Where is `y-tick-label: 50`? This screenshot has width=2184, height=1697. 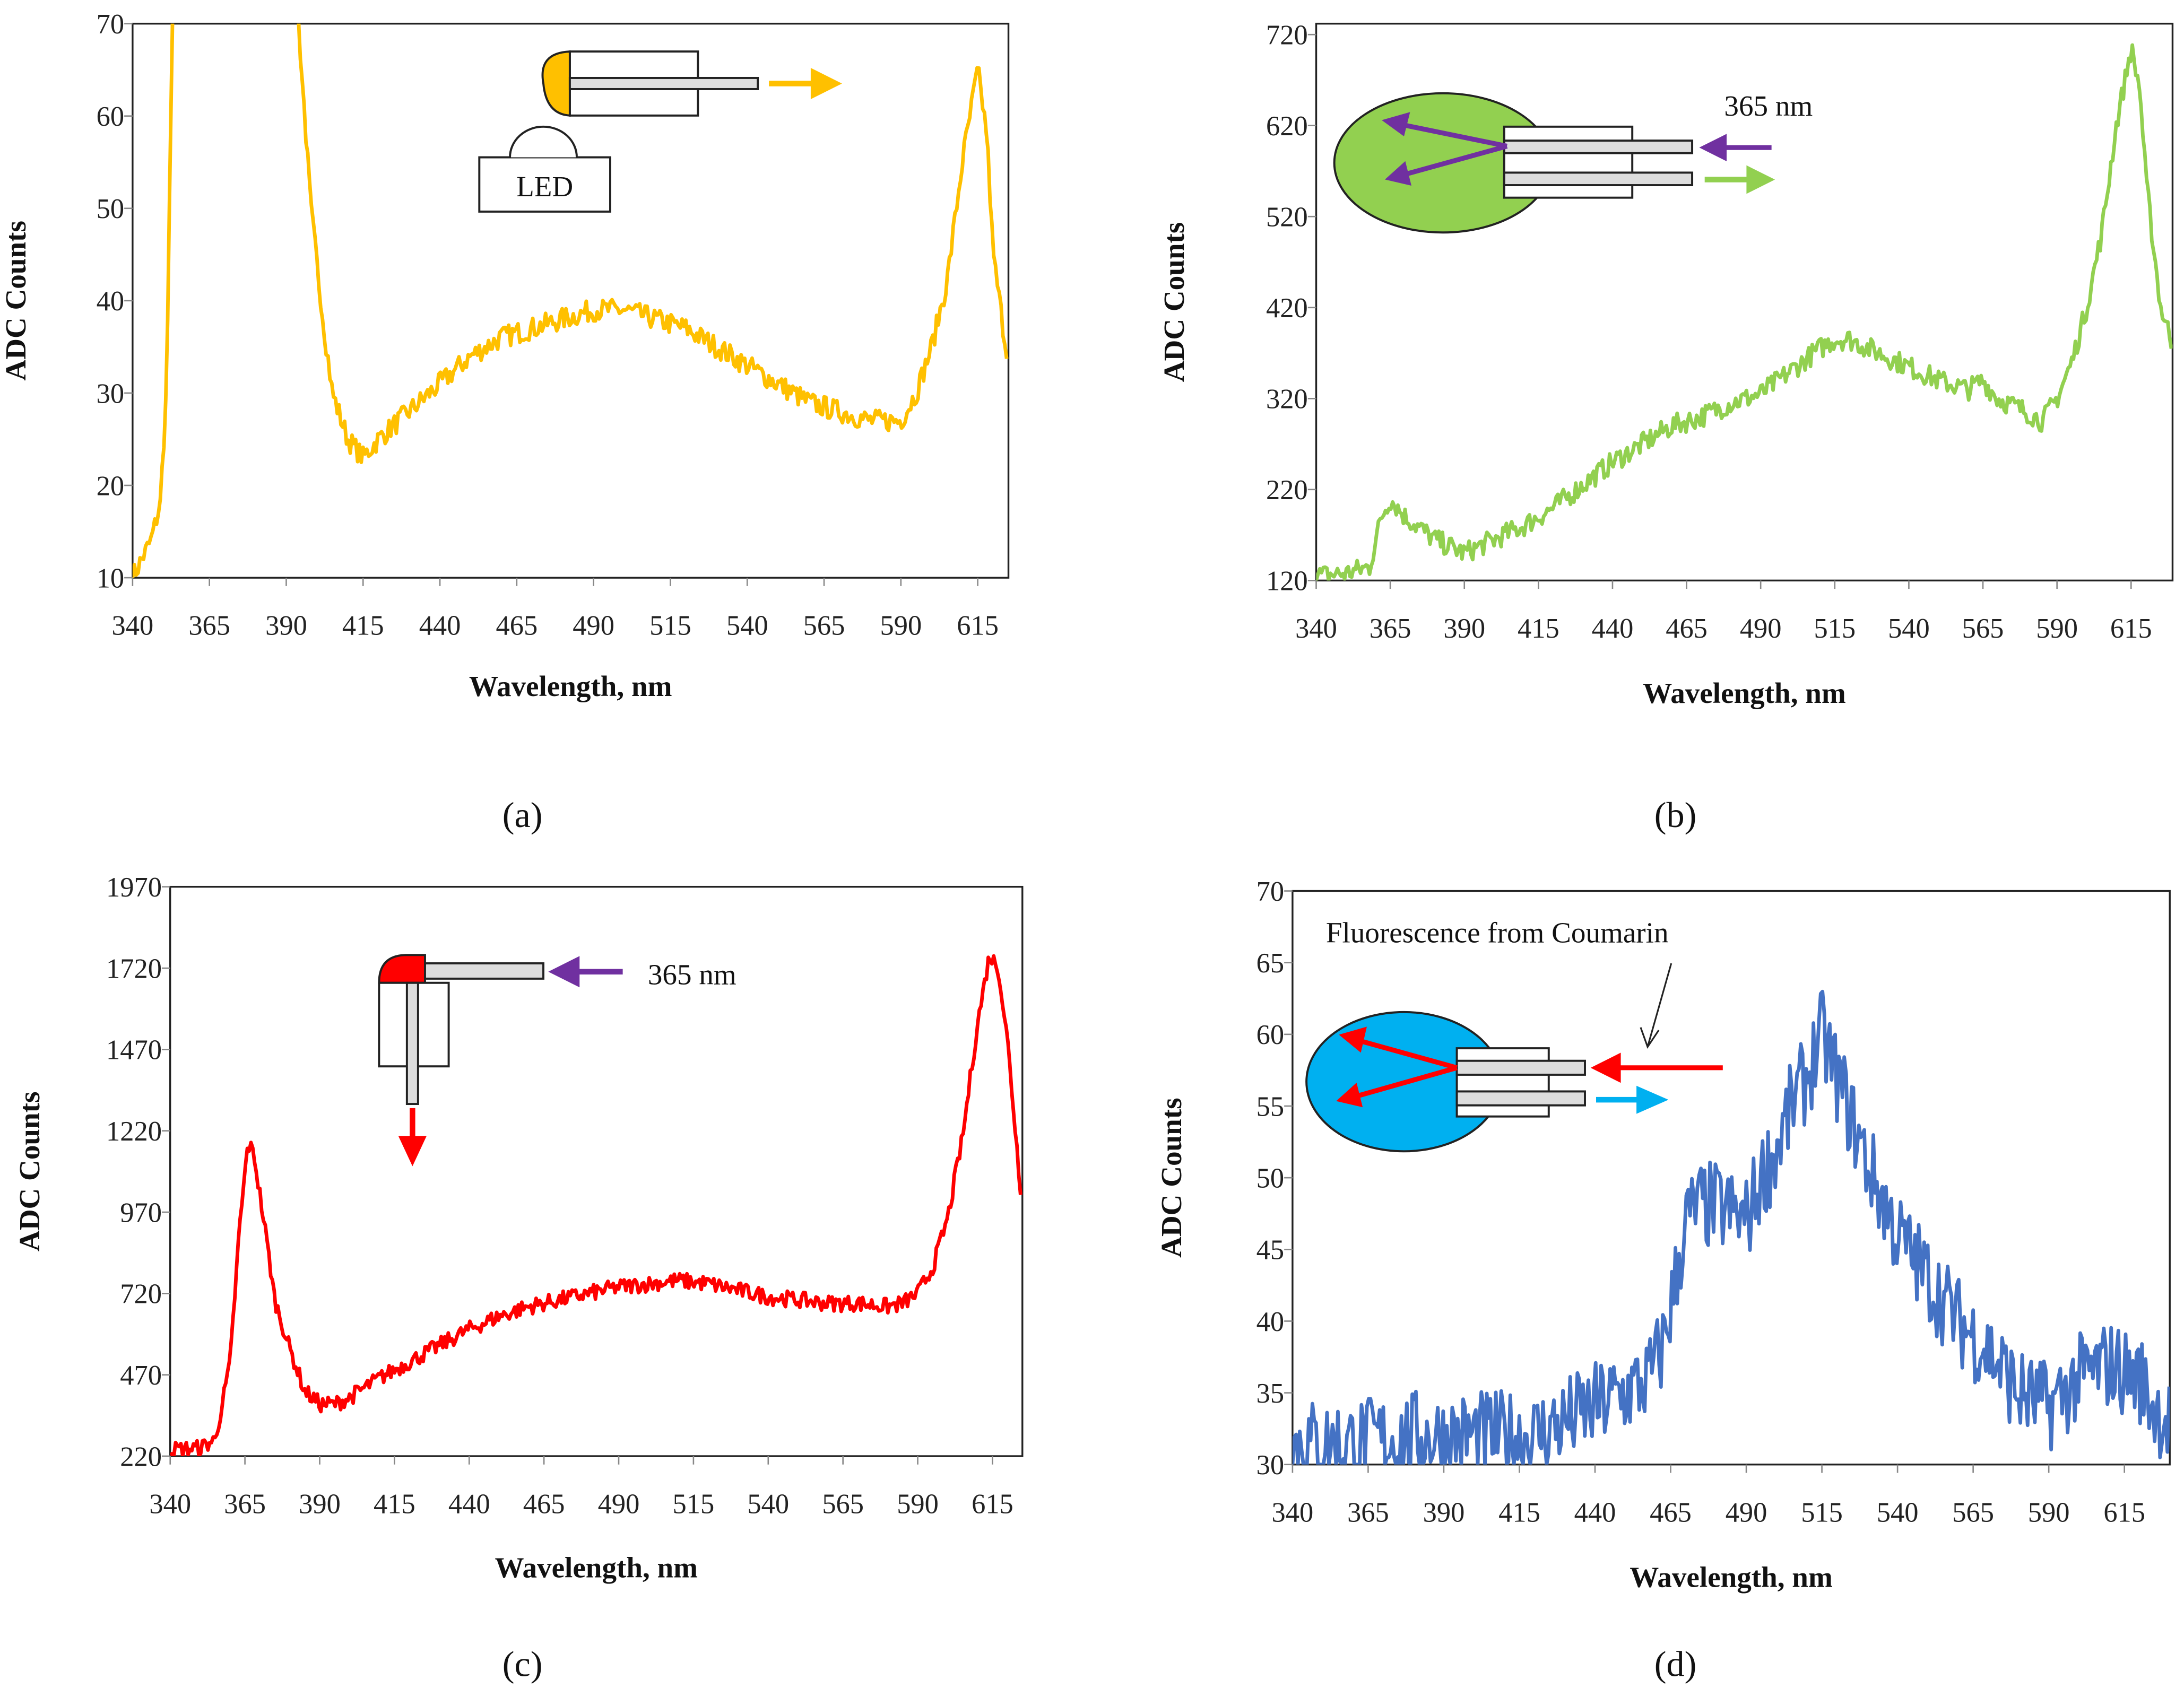 y-tick-label: 50 is located at coordinates (110, 209).